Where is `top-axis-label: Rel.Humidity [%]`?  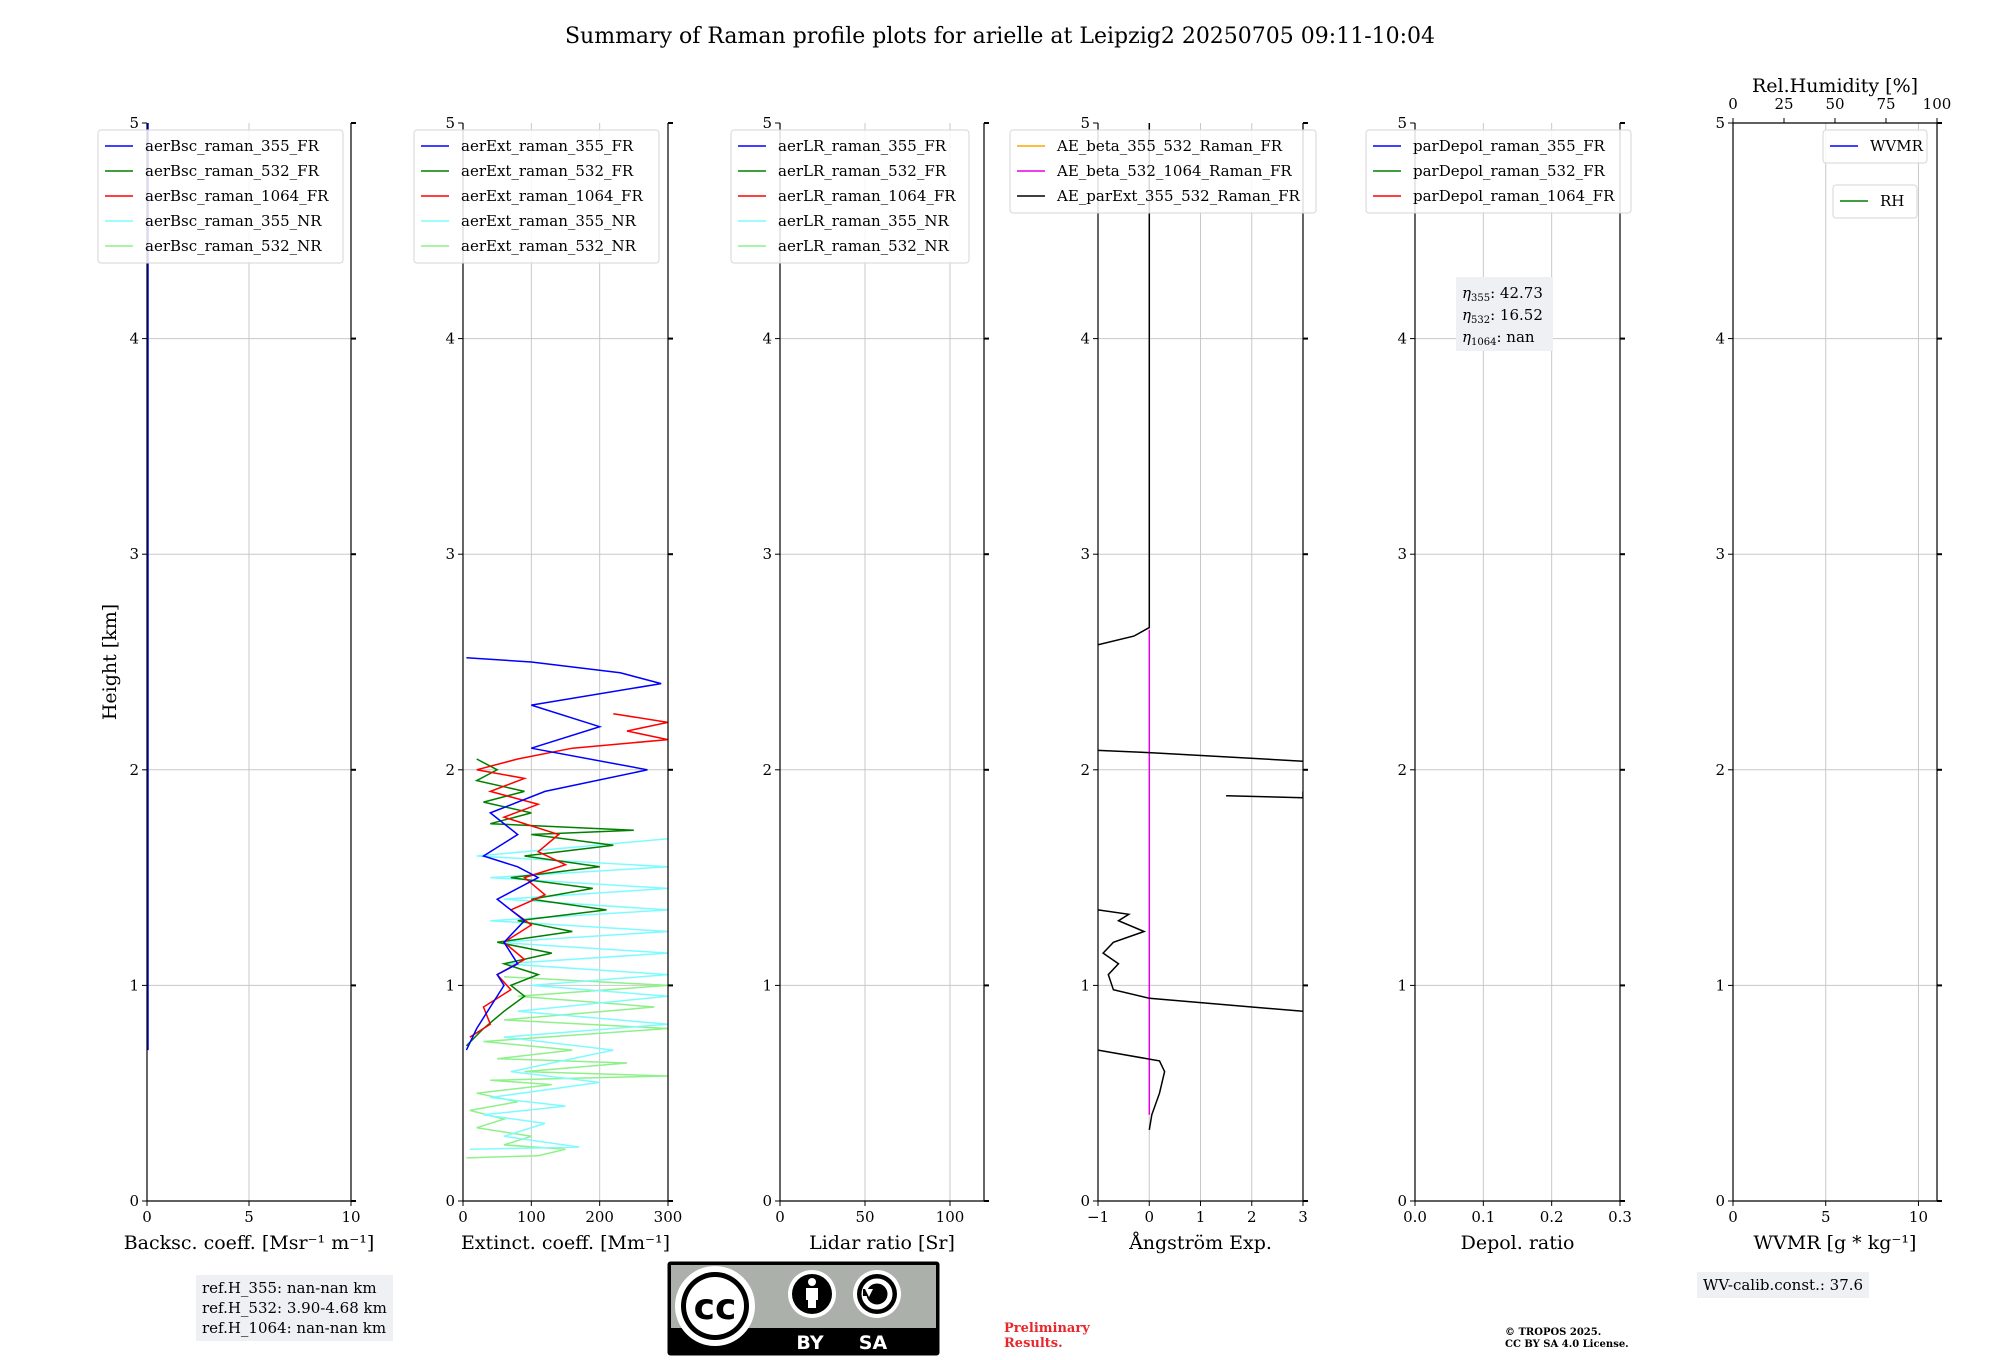 top-axis-label: Rel.Humidity [%] is located at coordinates (1835, 86).